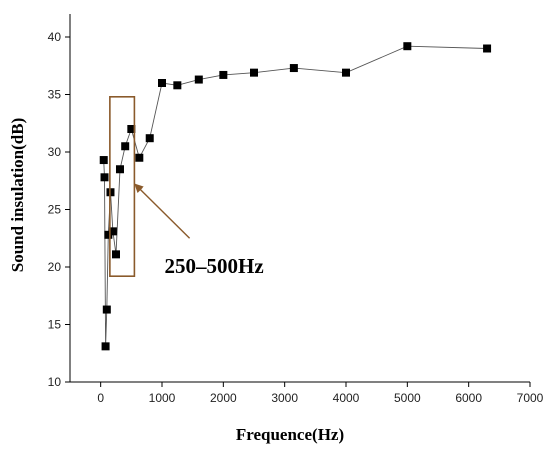 The width and height of the screenshot is (550, 449). Describe the element at coordinates (530, 398) in the screenshot. I see `x-tick-label: 7000` at that location.